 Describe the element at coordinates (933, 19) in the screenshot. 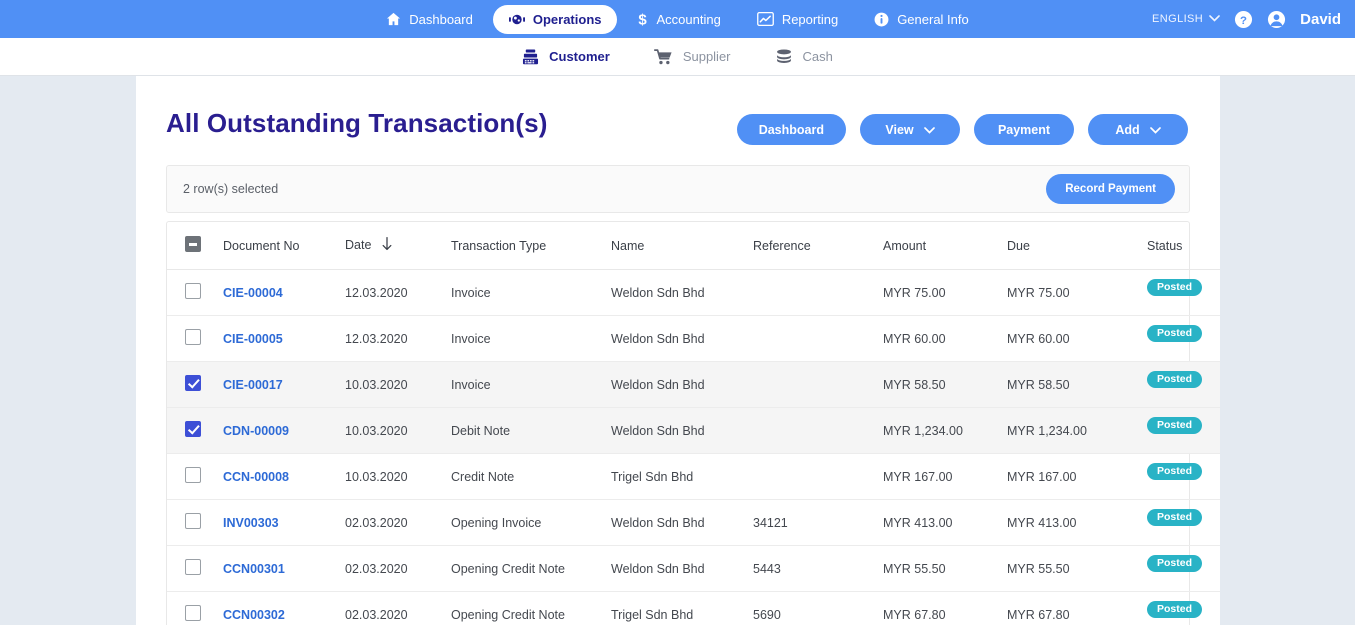

I see `nav-item-label: General Info` at that location.